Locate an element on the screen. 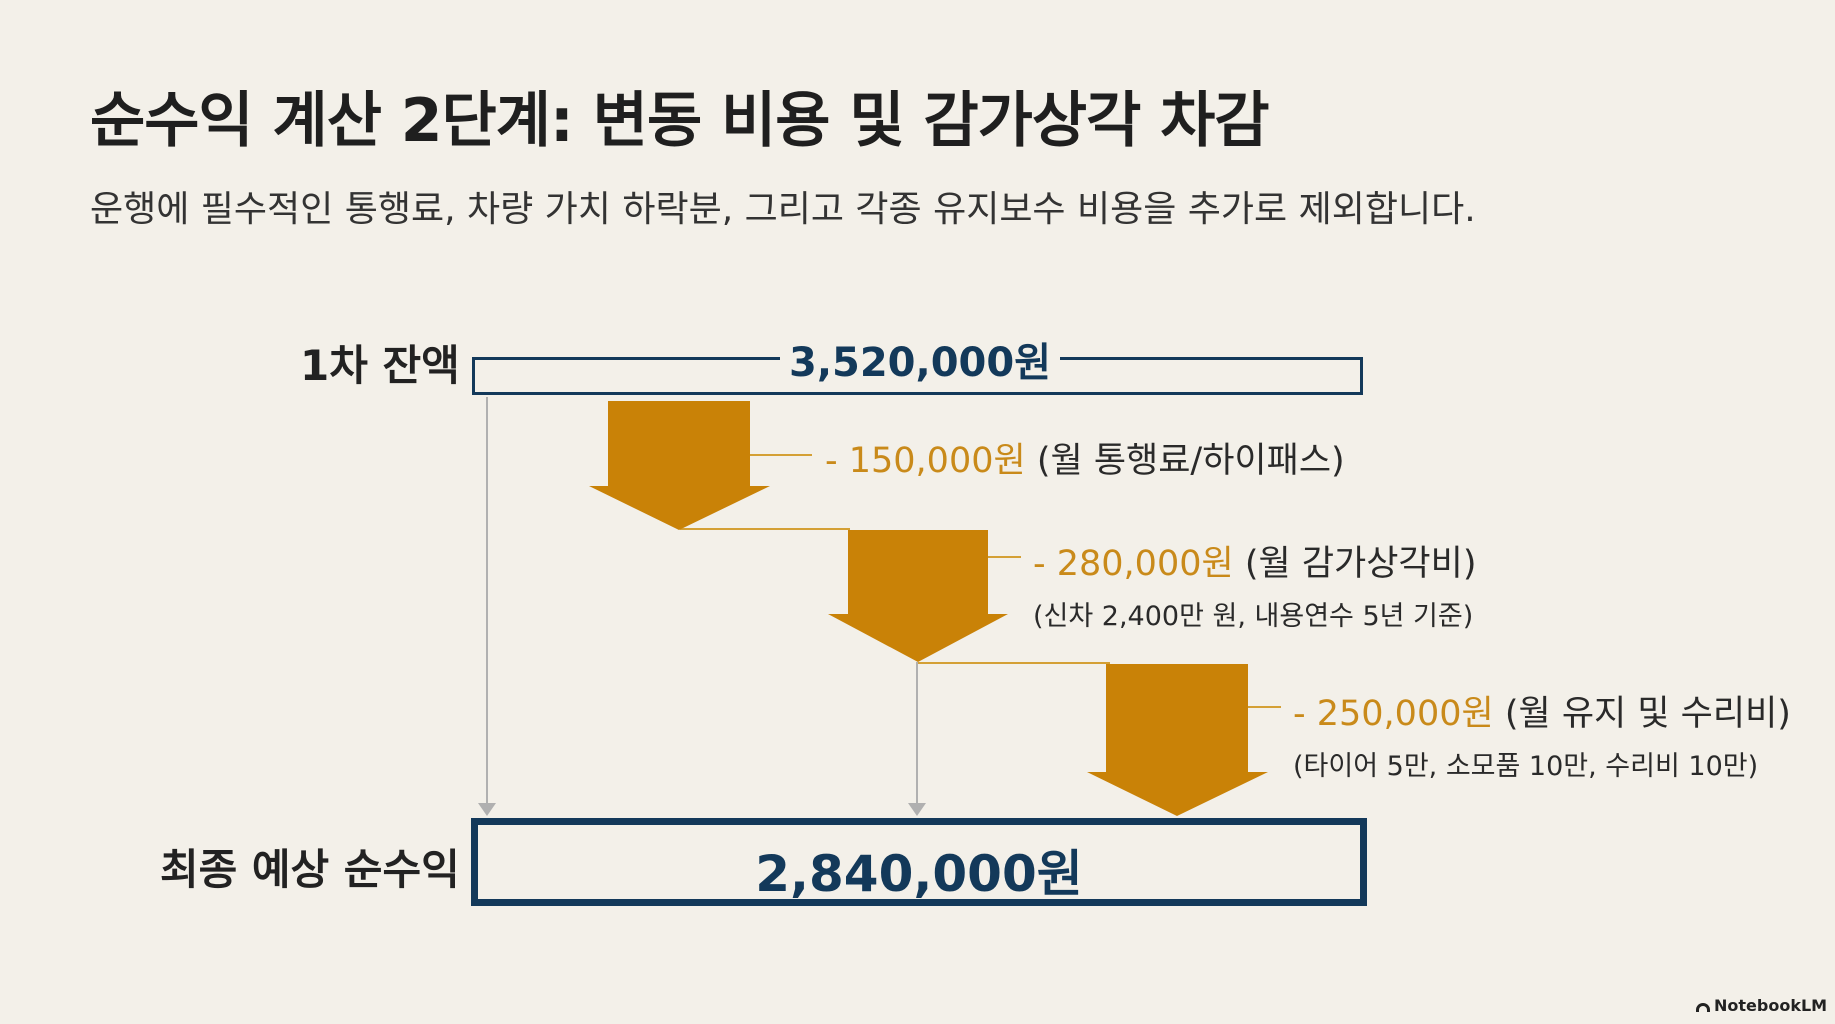 The image size is (1835, 1024). brand-watermark: NotebookLM is located at coordinates (1761, 1005).